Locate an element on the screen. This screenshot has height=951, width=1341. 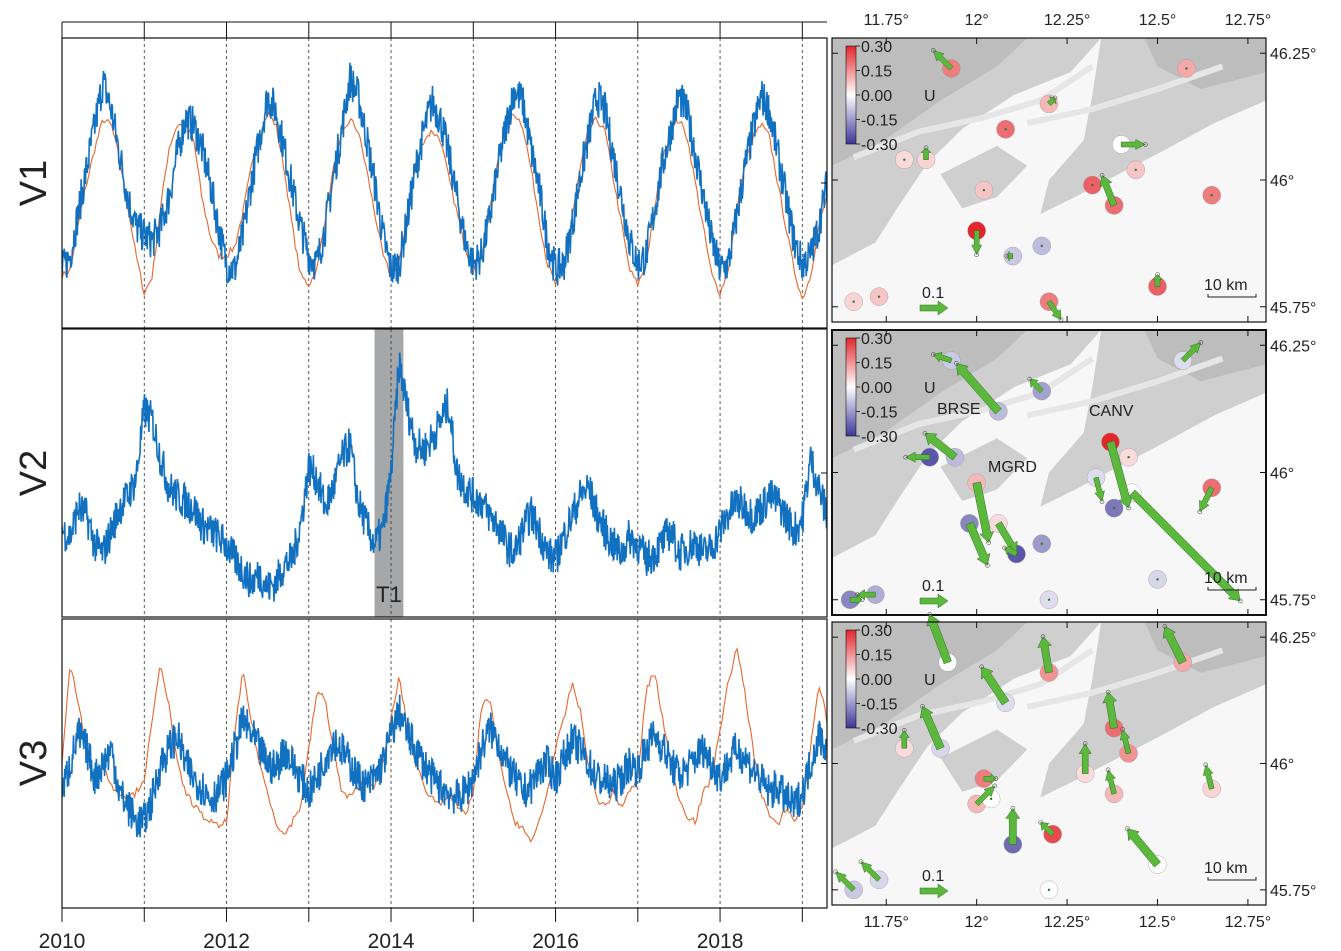
reference-arrow-label: 0.1 is located at coordinates (933, 876).